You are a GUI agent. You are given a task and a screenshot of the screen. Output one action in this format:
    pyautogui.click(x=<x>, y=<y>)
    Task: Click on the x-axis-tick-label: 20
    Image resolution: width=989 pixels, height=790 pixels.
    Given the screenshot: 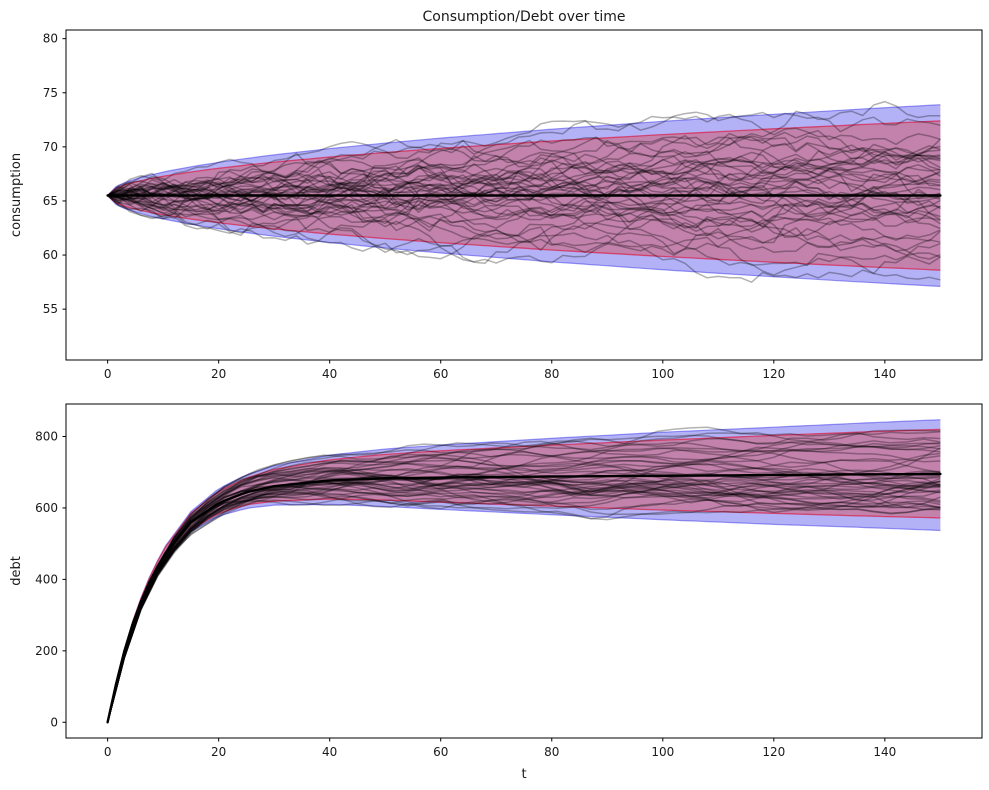 What is the action you would take?
    pyautogui.click(x=218, y=752)
    